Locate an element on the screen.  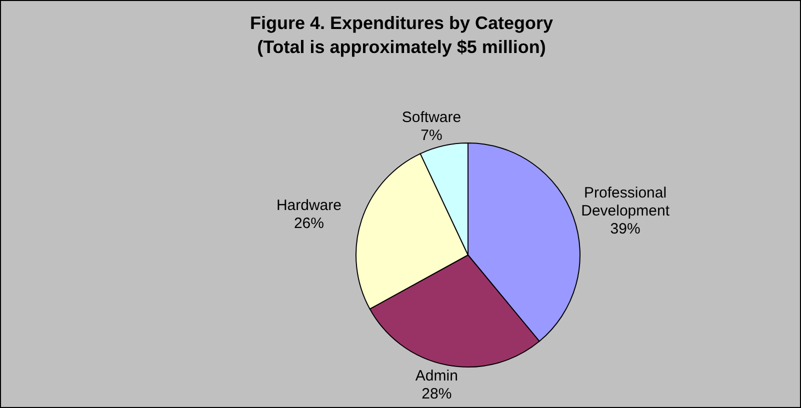
slice-label: Hardware is located at coordinates (309, 205).